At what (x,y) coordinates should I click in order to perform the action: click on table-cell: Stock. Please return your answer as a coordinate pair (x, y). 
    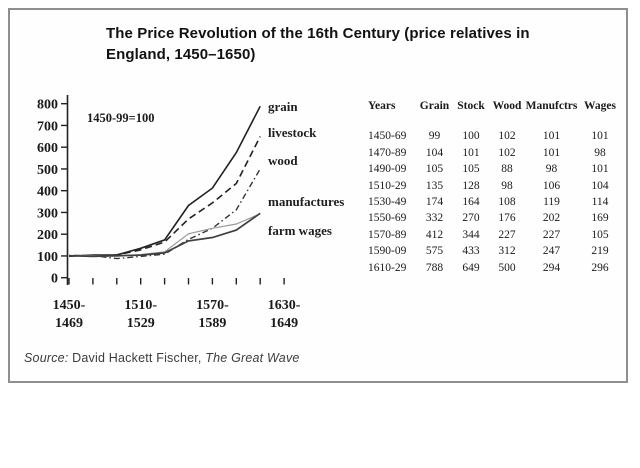
    Looking at the image, I should click on (471, 106).